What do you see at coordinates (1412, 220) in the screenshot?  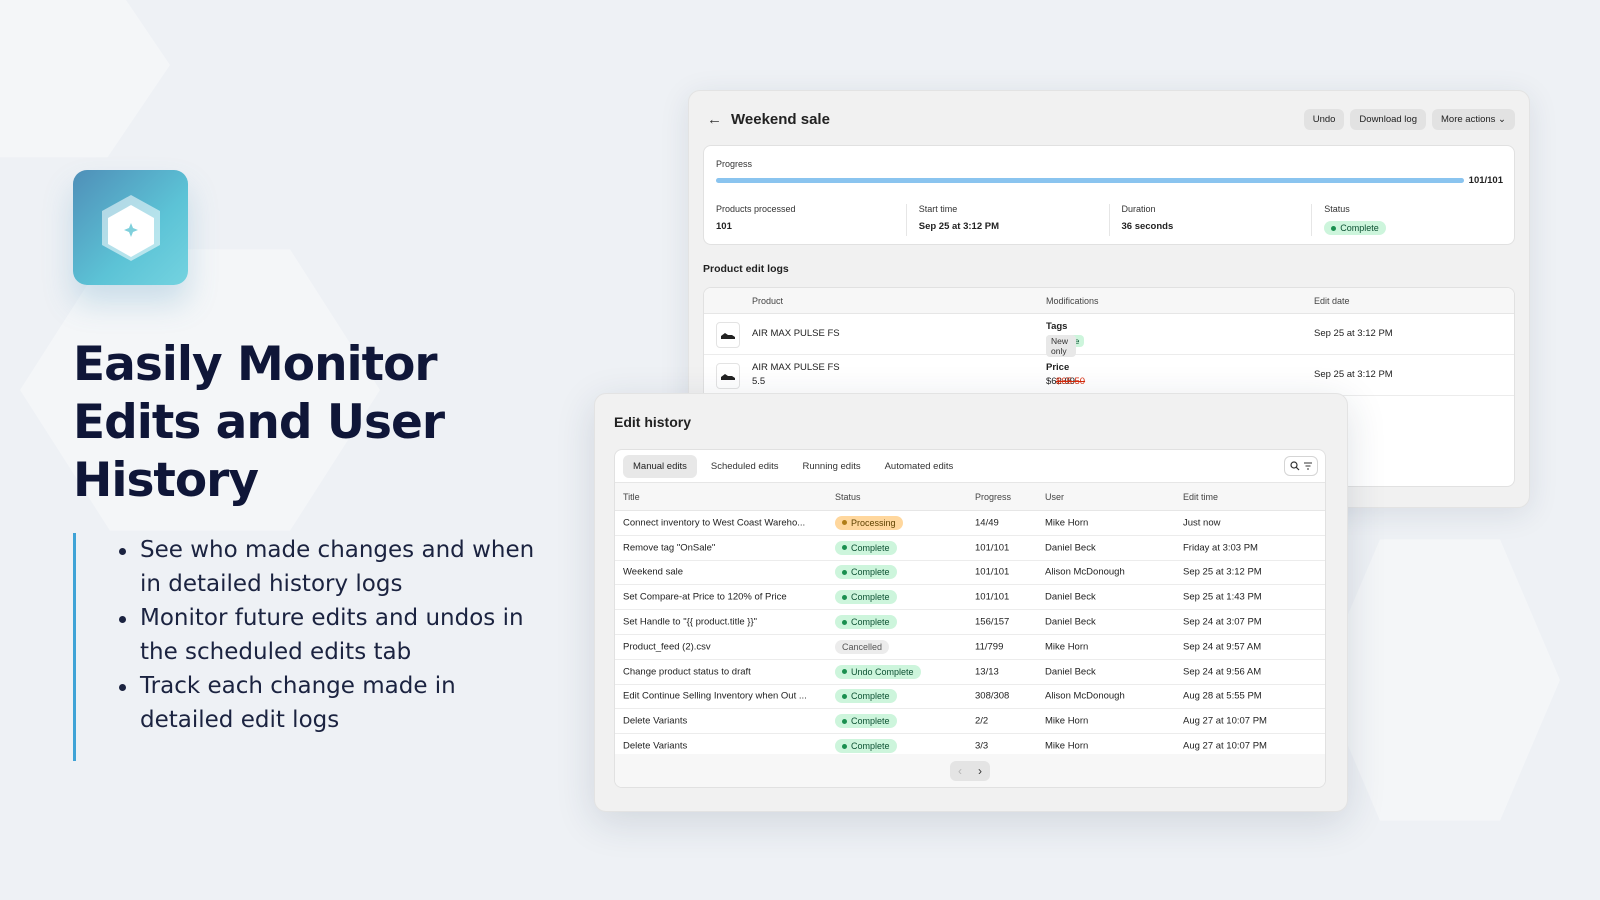 I see `stat-status: Status Complete` at bounding box center [1412, 220].